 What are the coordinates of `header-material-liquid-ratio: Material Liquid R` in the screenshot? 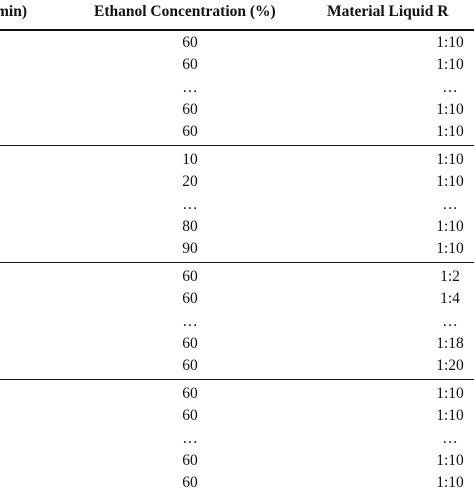 It's located at (388, 11).